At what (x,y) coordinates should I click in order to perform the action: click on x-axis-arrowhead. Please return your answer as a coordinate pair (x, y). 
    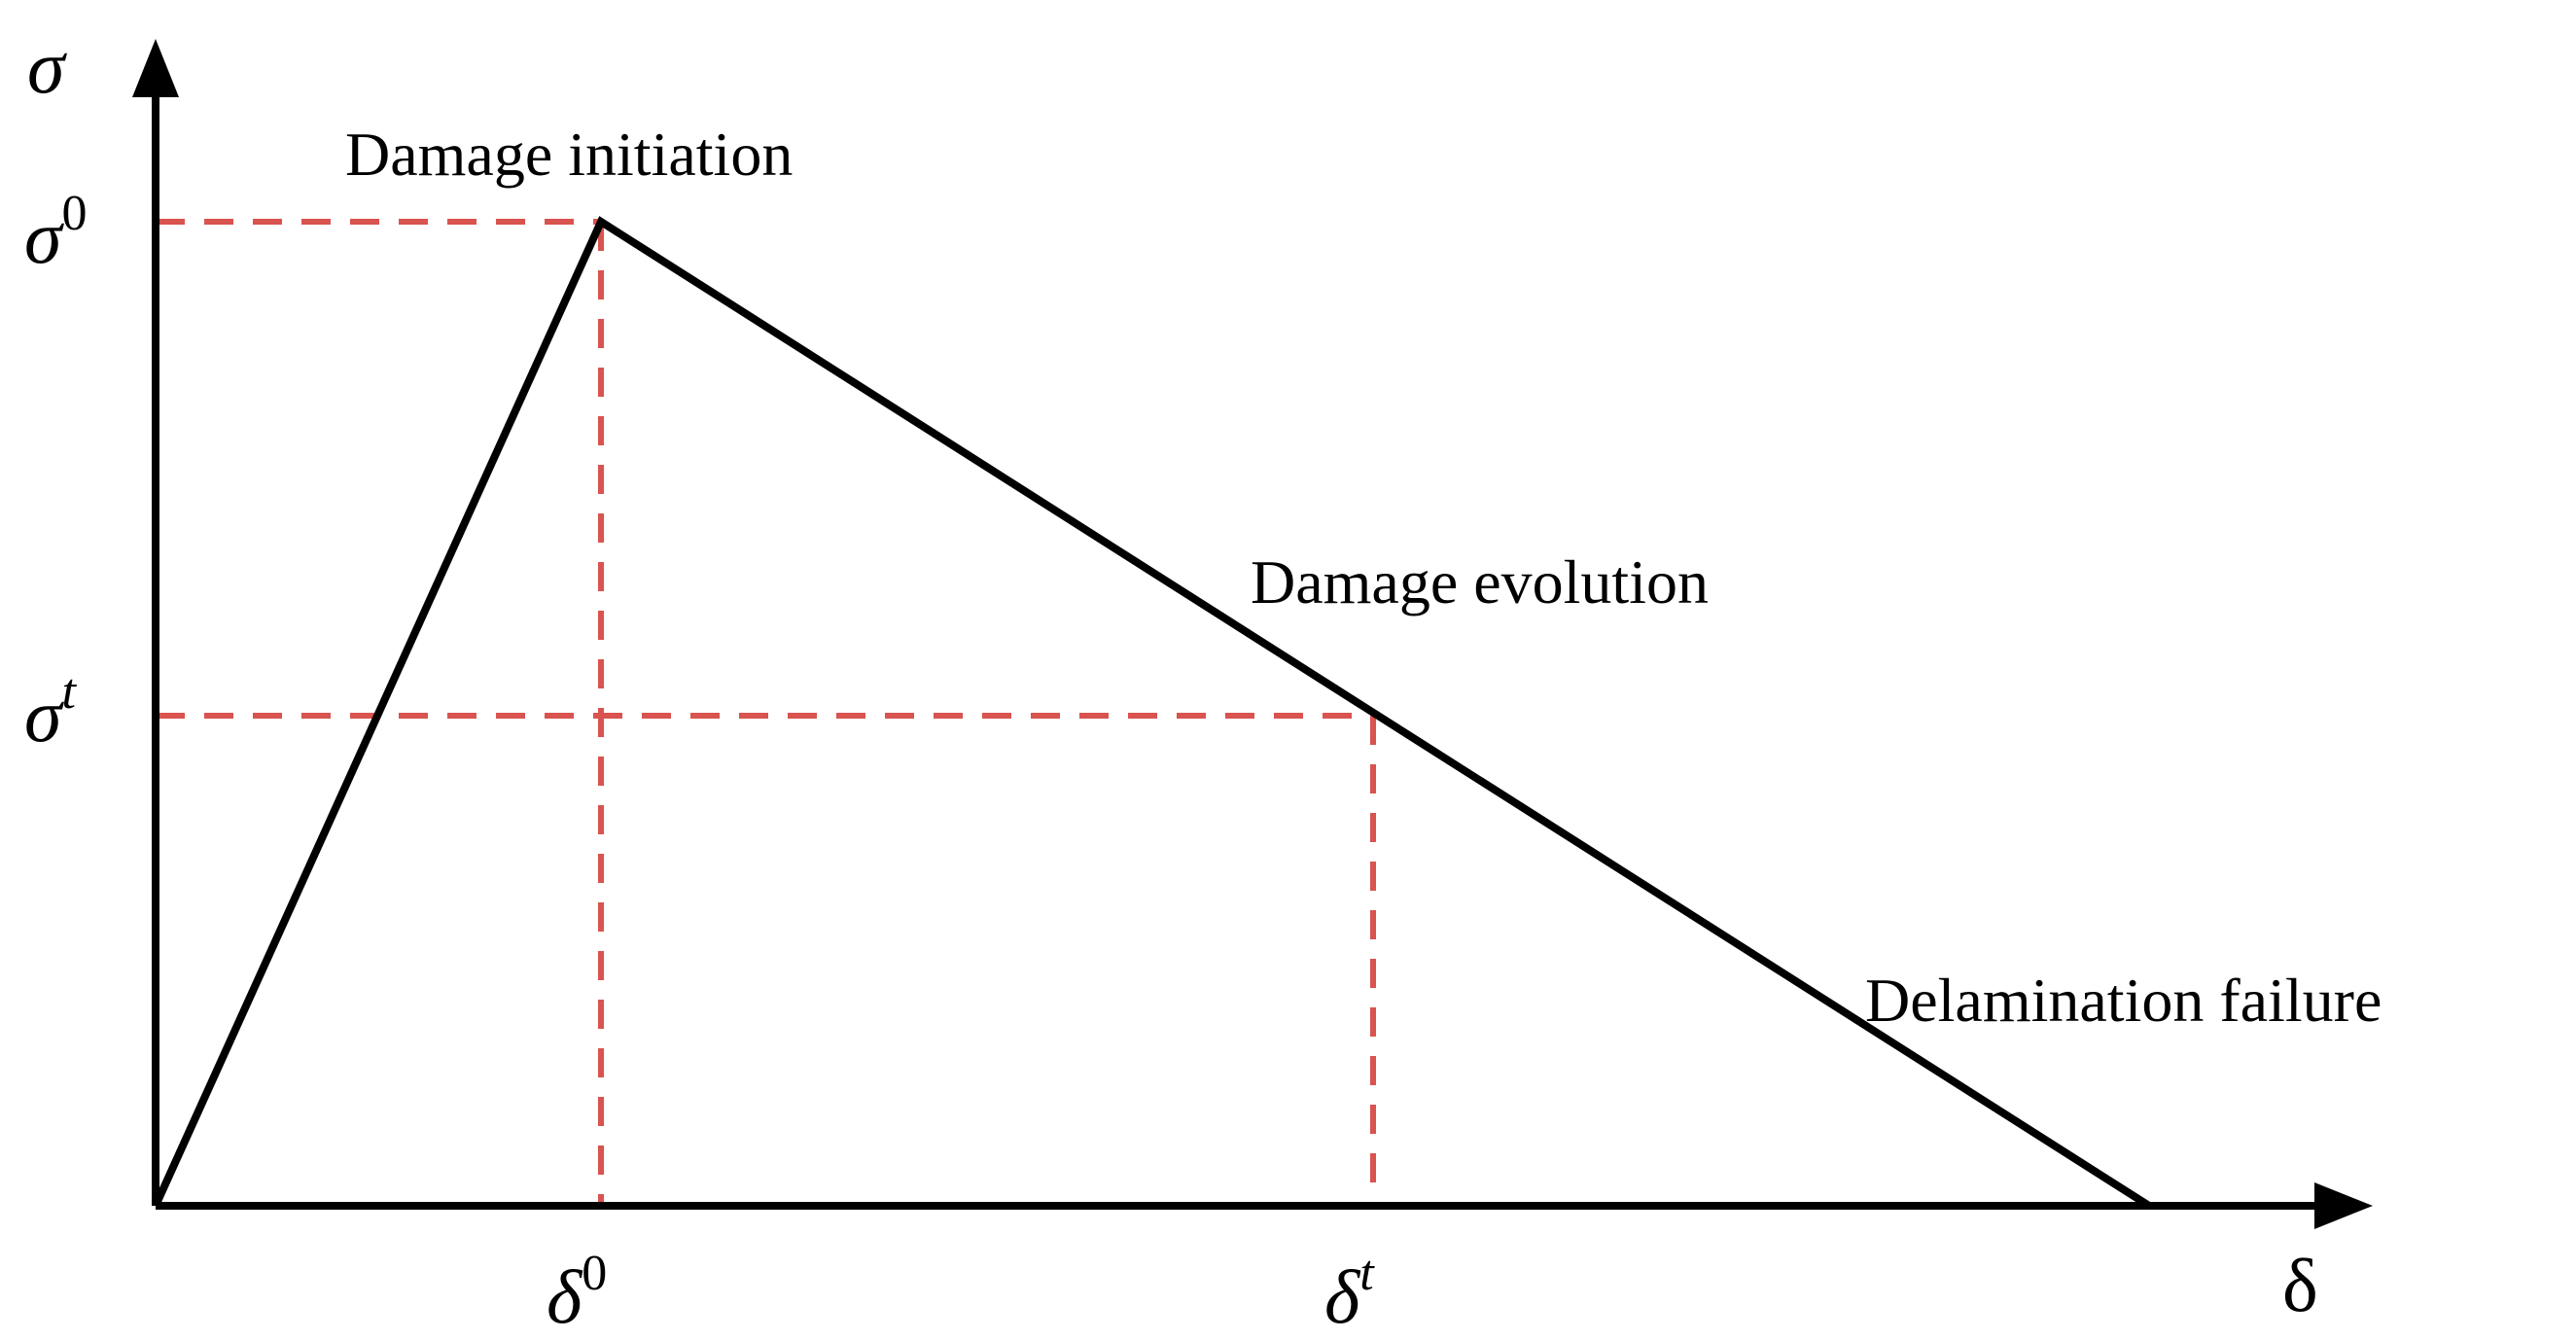
    Looking at the image, I should click on (2344, 1205).